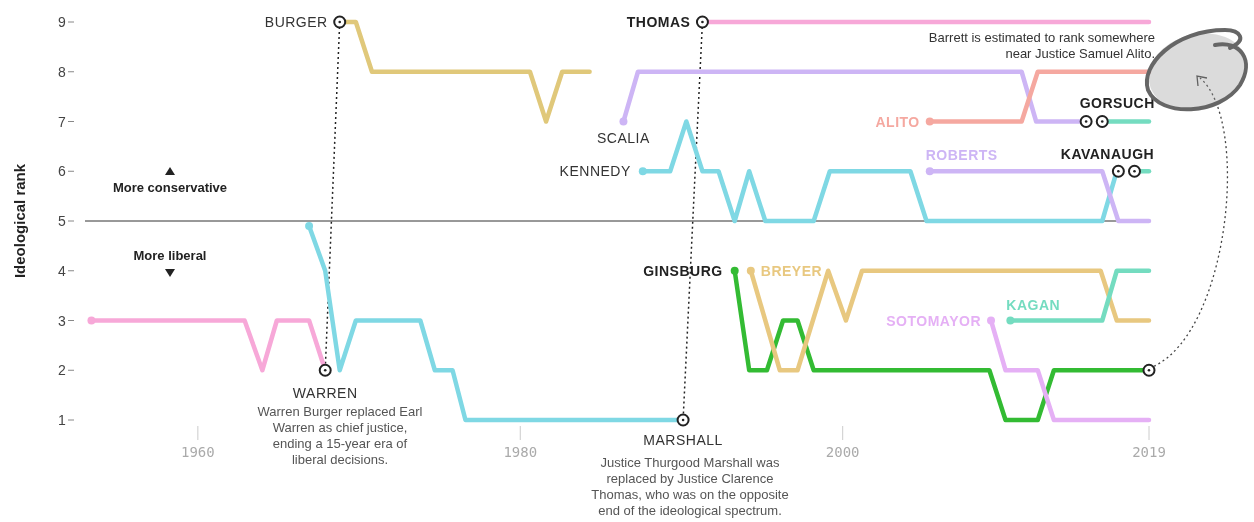  Describe the element at coordinates (1107, 154) in the screenshot. I see `series-label: KAVANAUGH` at that location.